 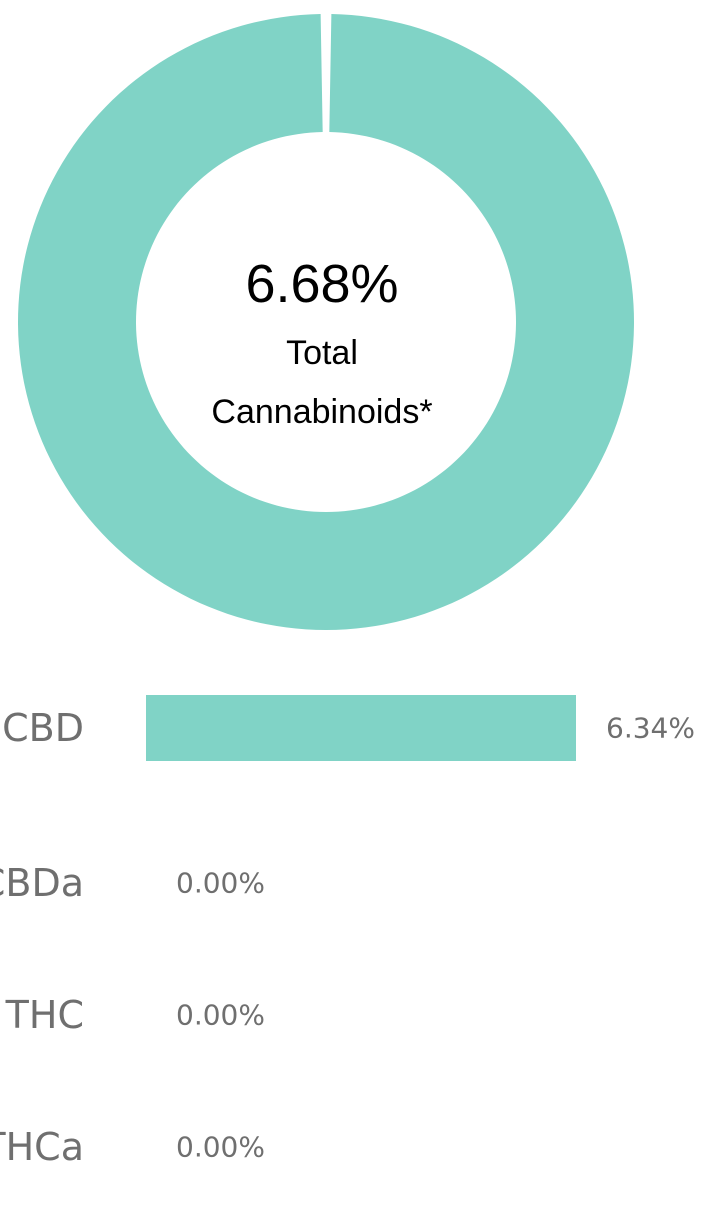 What do you see at coordinates (321, 412) in the screenshot?
I see `donut-center-label-line-2: Cannabinoids*` at bounding box center [321, 412].